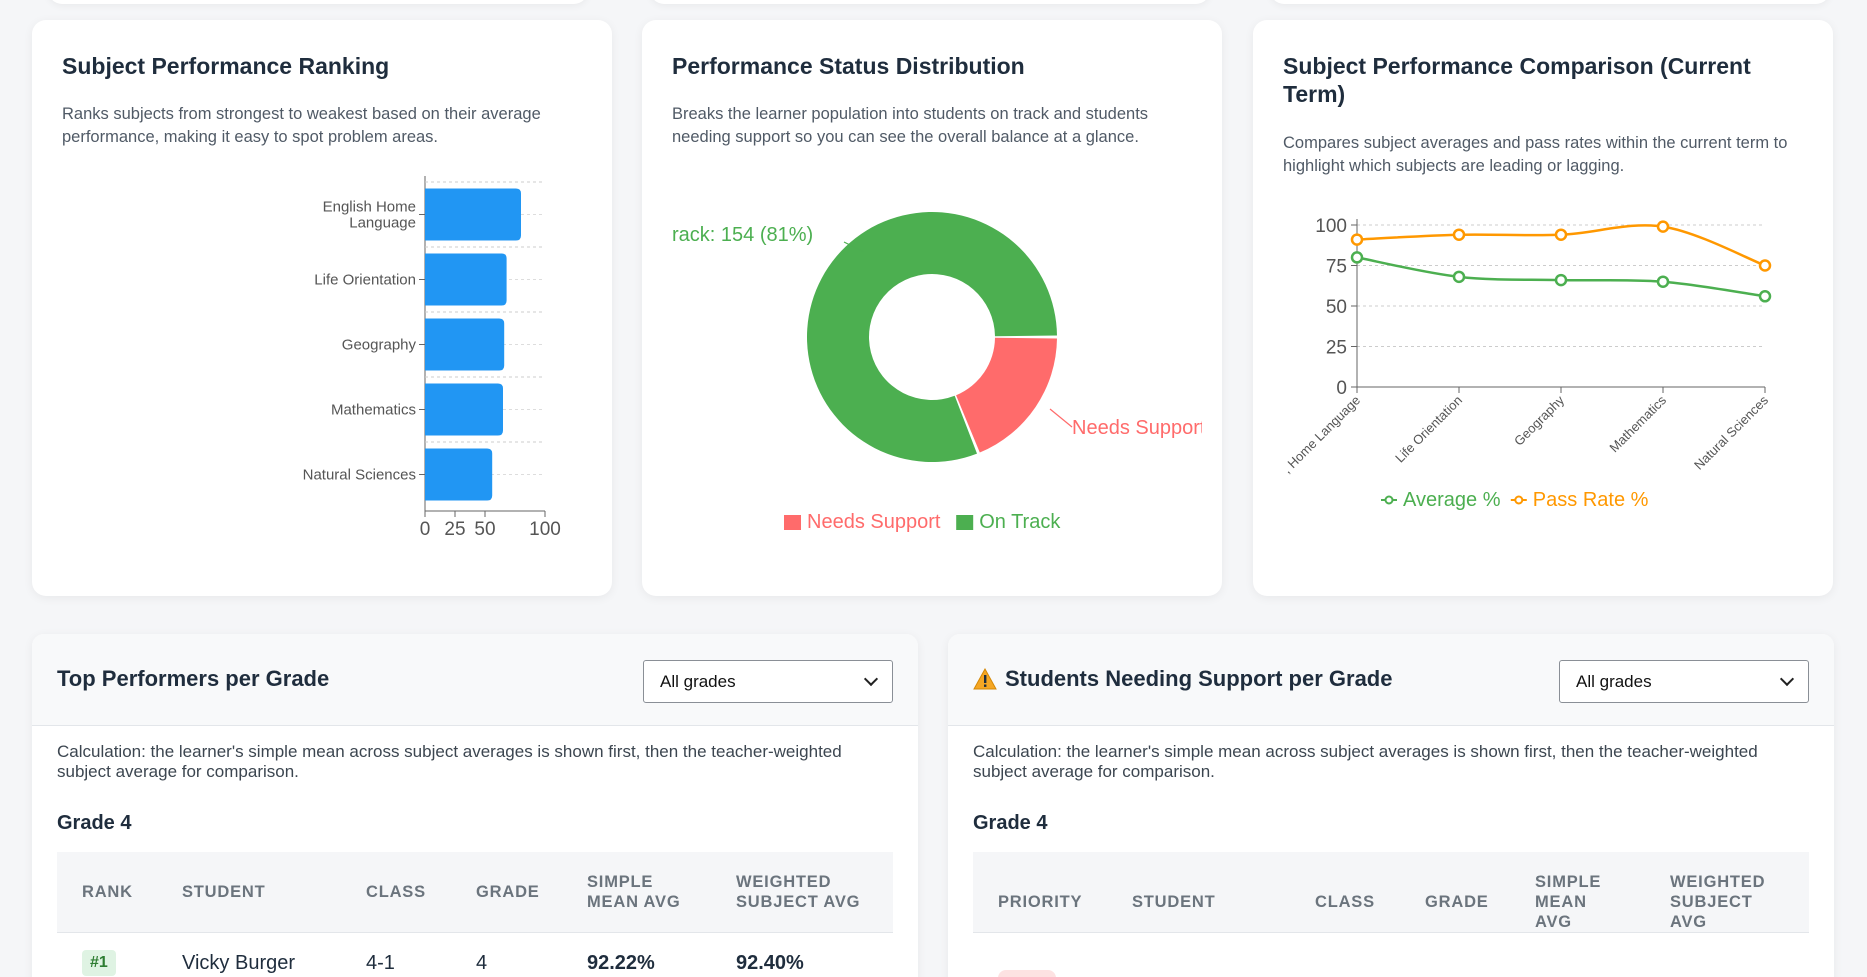  Describe the element at coordinates (932, 337) in the screenshot. I see `donut-slice-on-track` at that location.